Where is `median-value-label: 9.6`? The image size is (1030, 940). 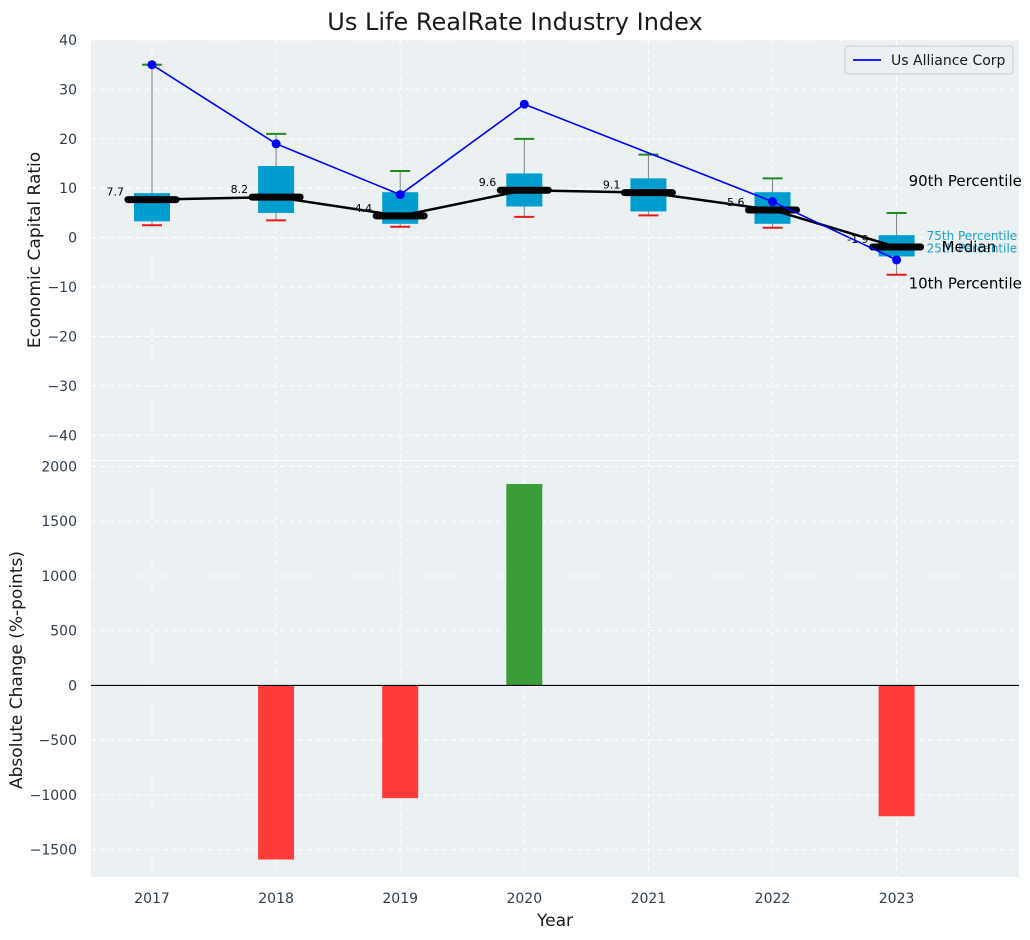 median-value-label: 9.6 is located at coordinates (488, 182).